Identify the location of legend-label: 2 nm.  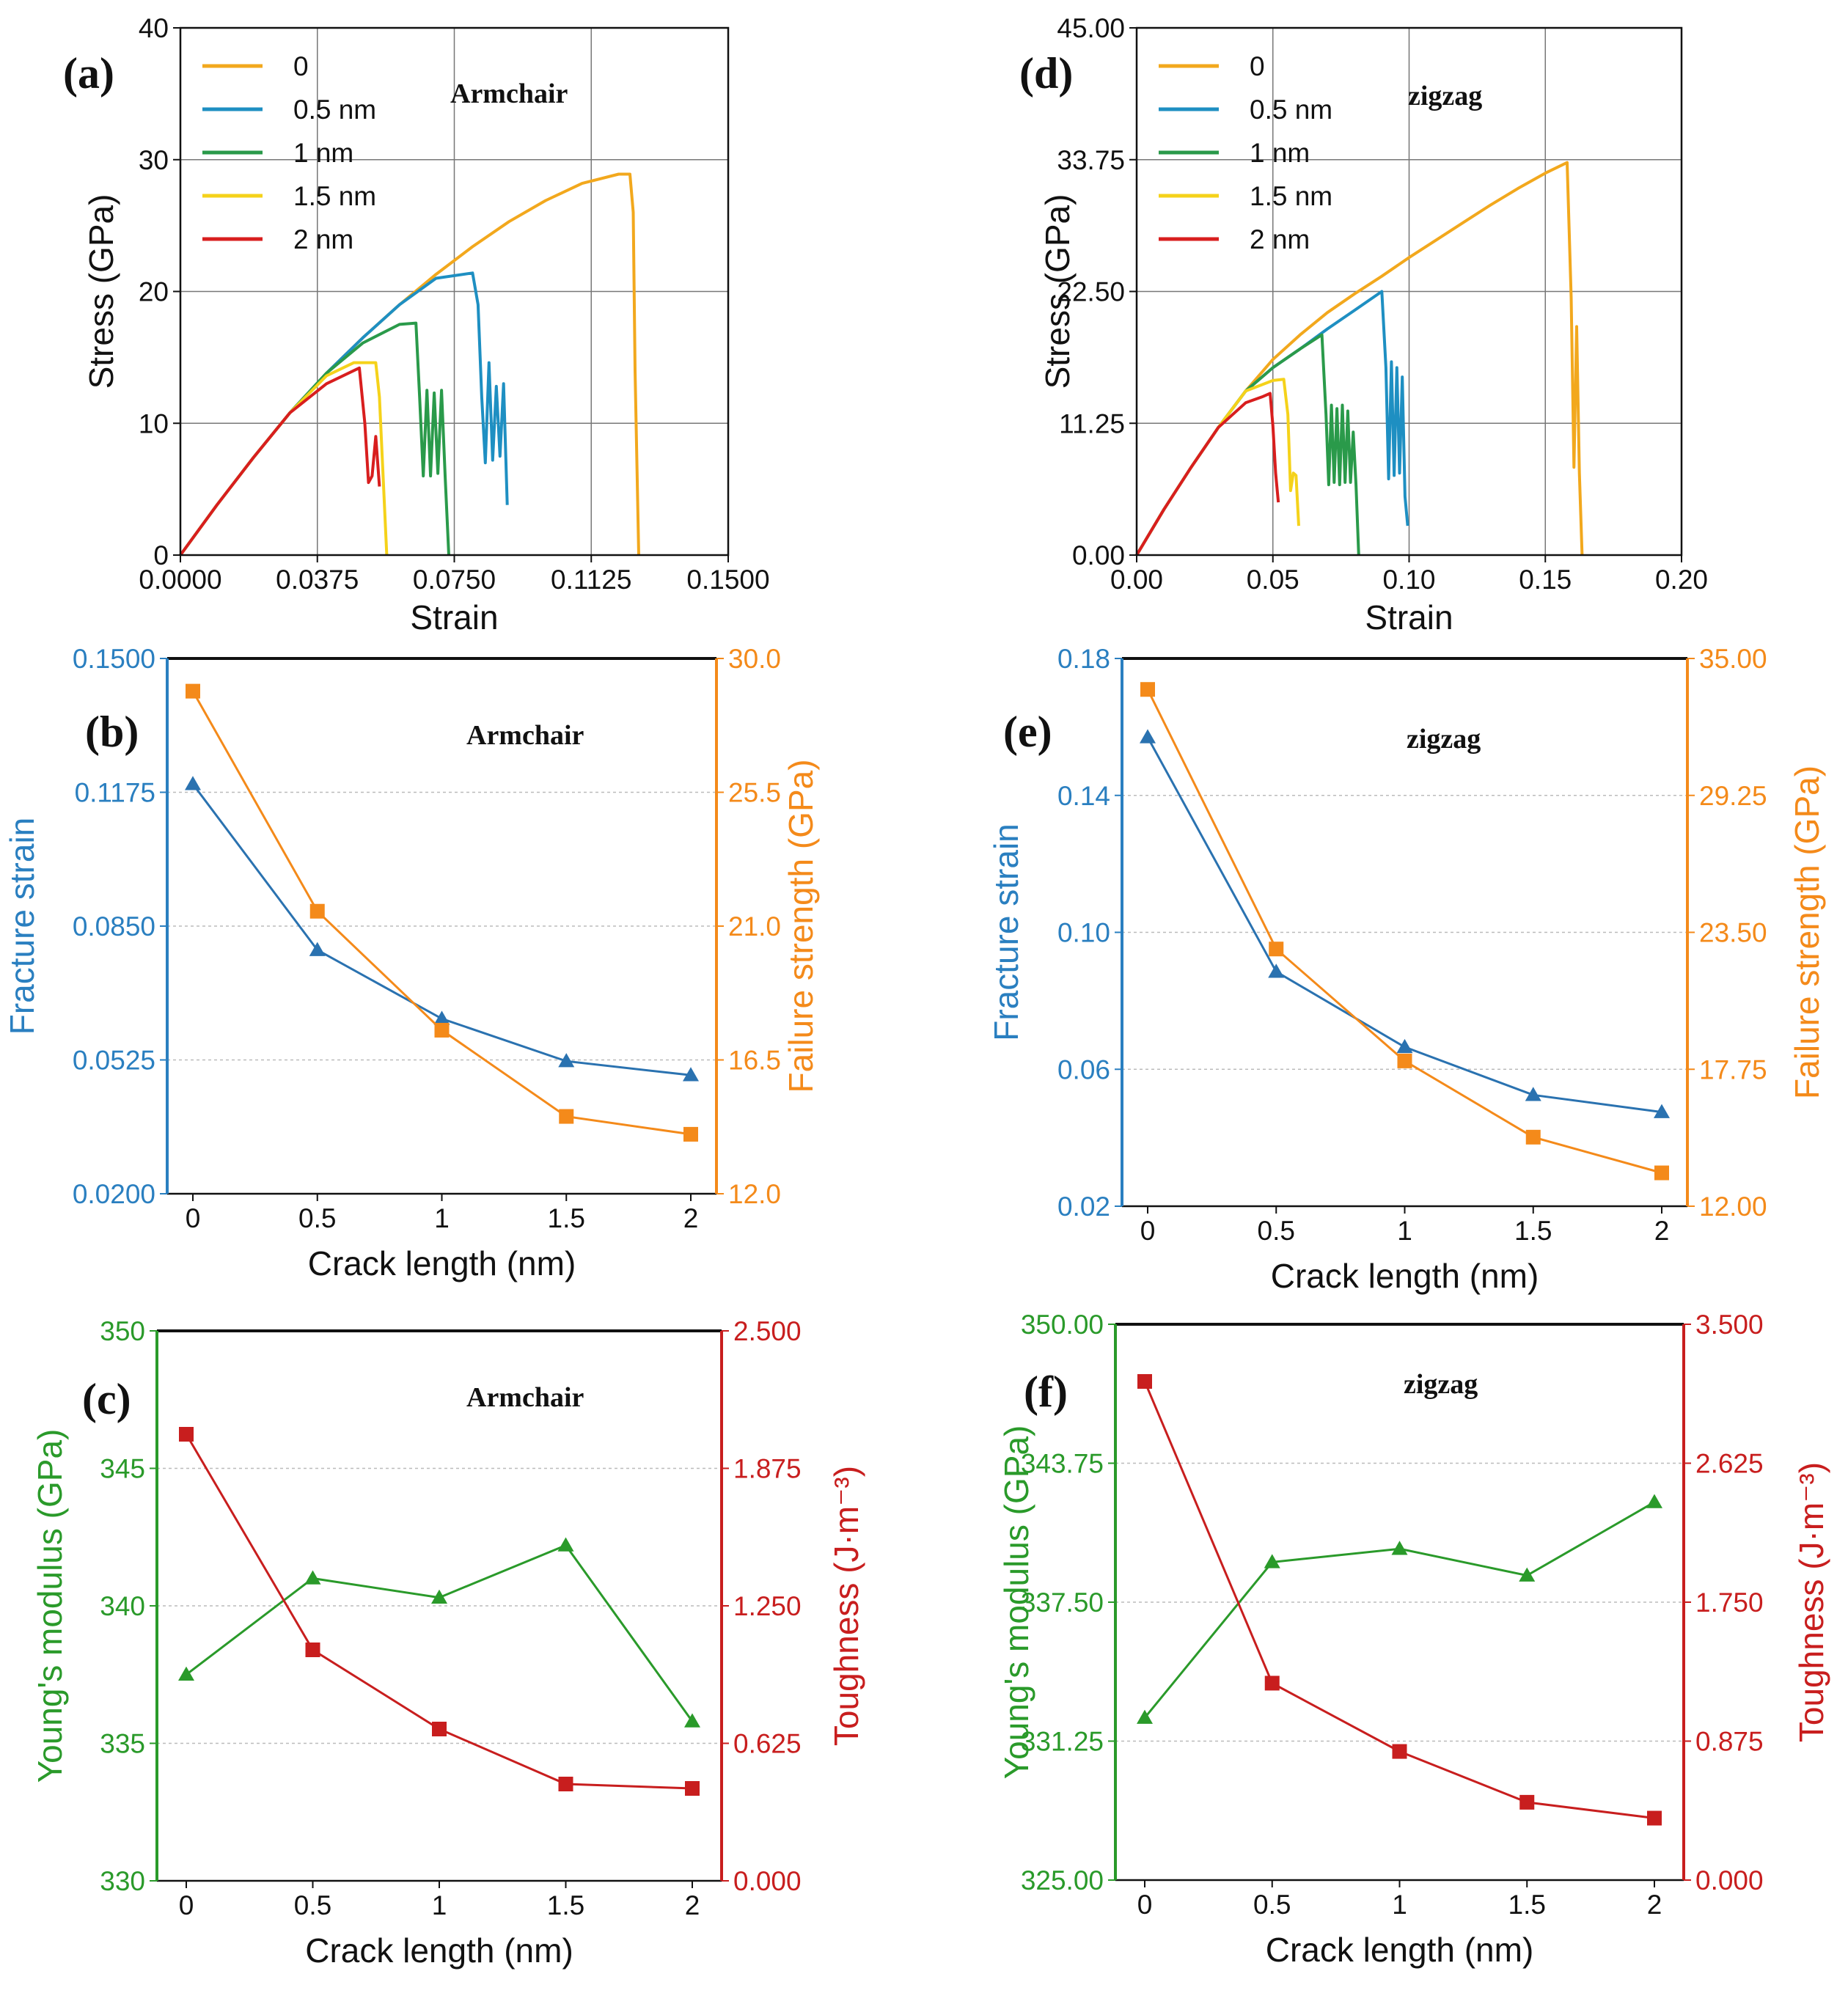
(323, 239).